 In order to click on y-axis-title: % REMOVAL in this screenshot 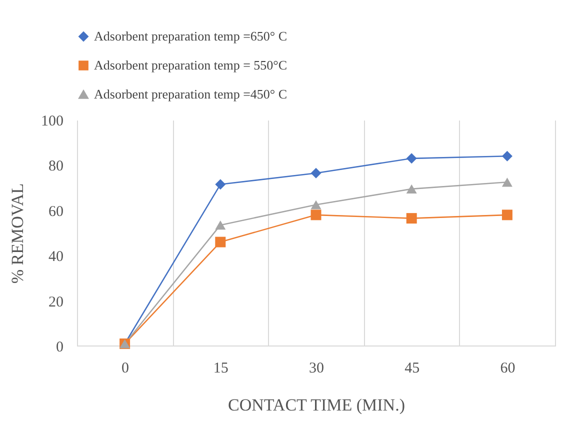, I will do `click(17, 233)`.